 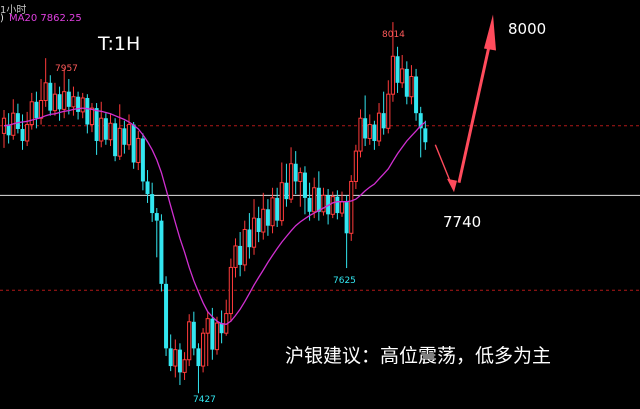 What do you see at coordinates (45, 18) in the screenshot?
I see `ma20-readout: MA20 7862.25` at bounding box center [45, 18].